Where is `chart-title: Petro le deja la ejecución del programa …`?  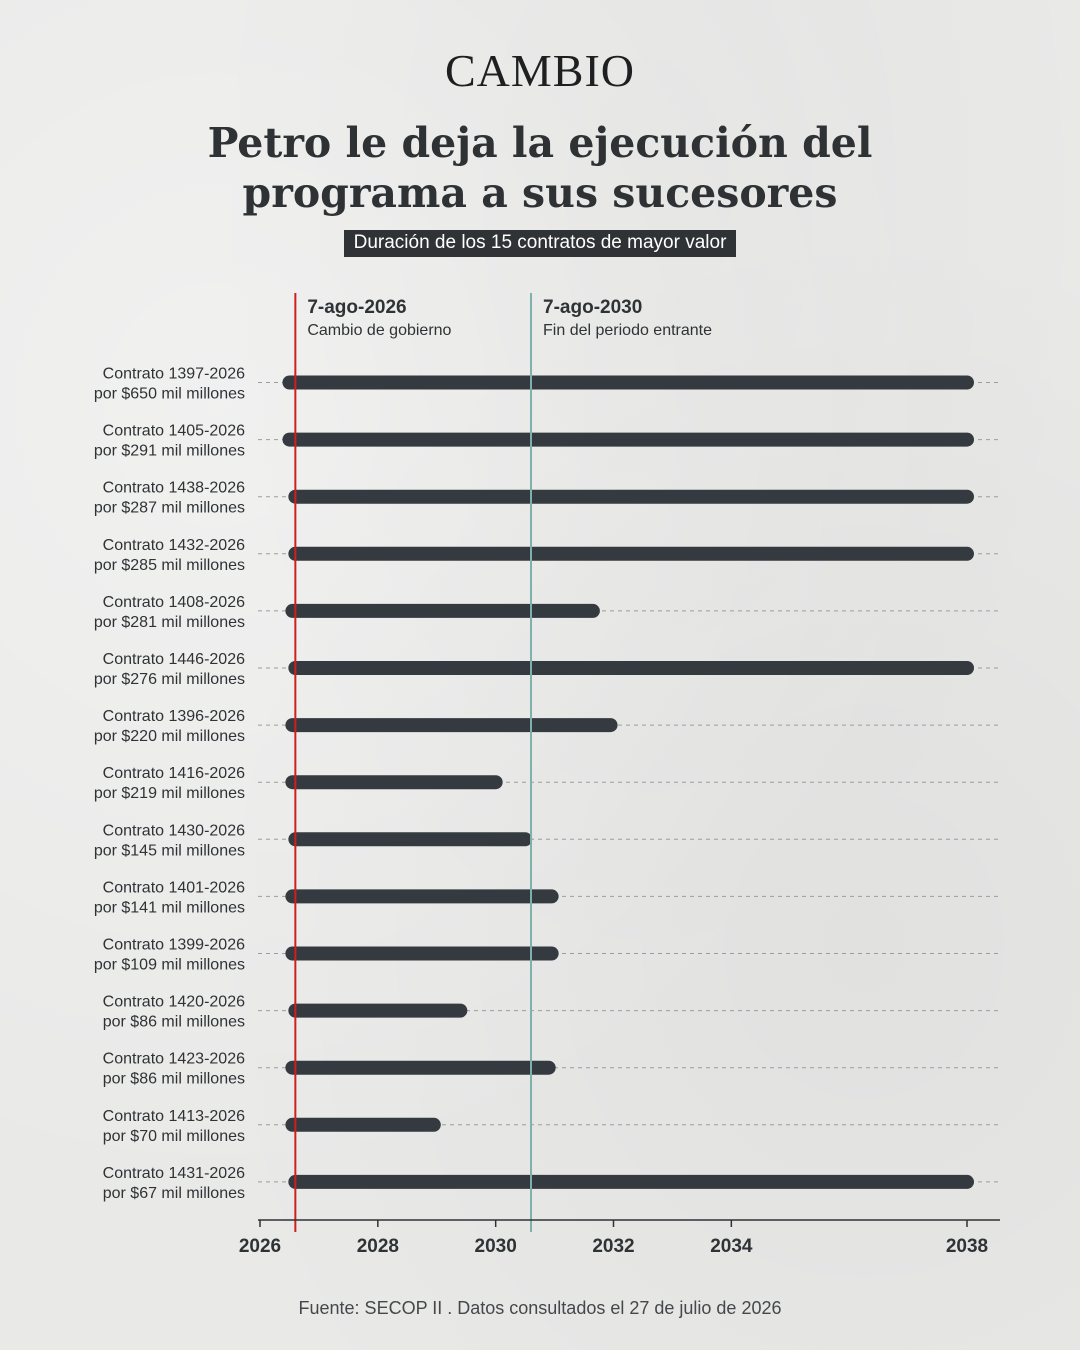
chart-title: Petro le deja la ejecución del programa … is located at coordinates (540, 168).